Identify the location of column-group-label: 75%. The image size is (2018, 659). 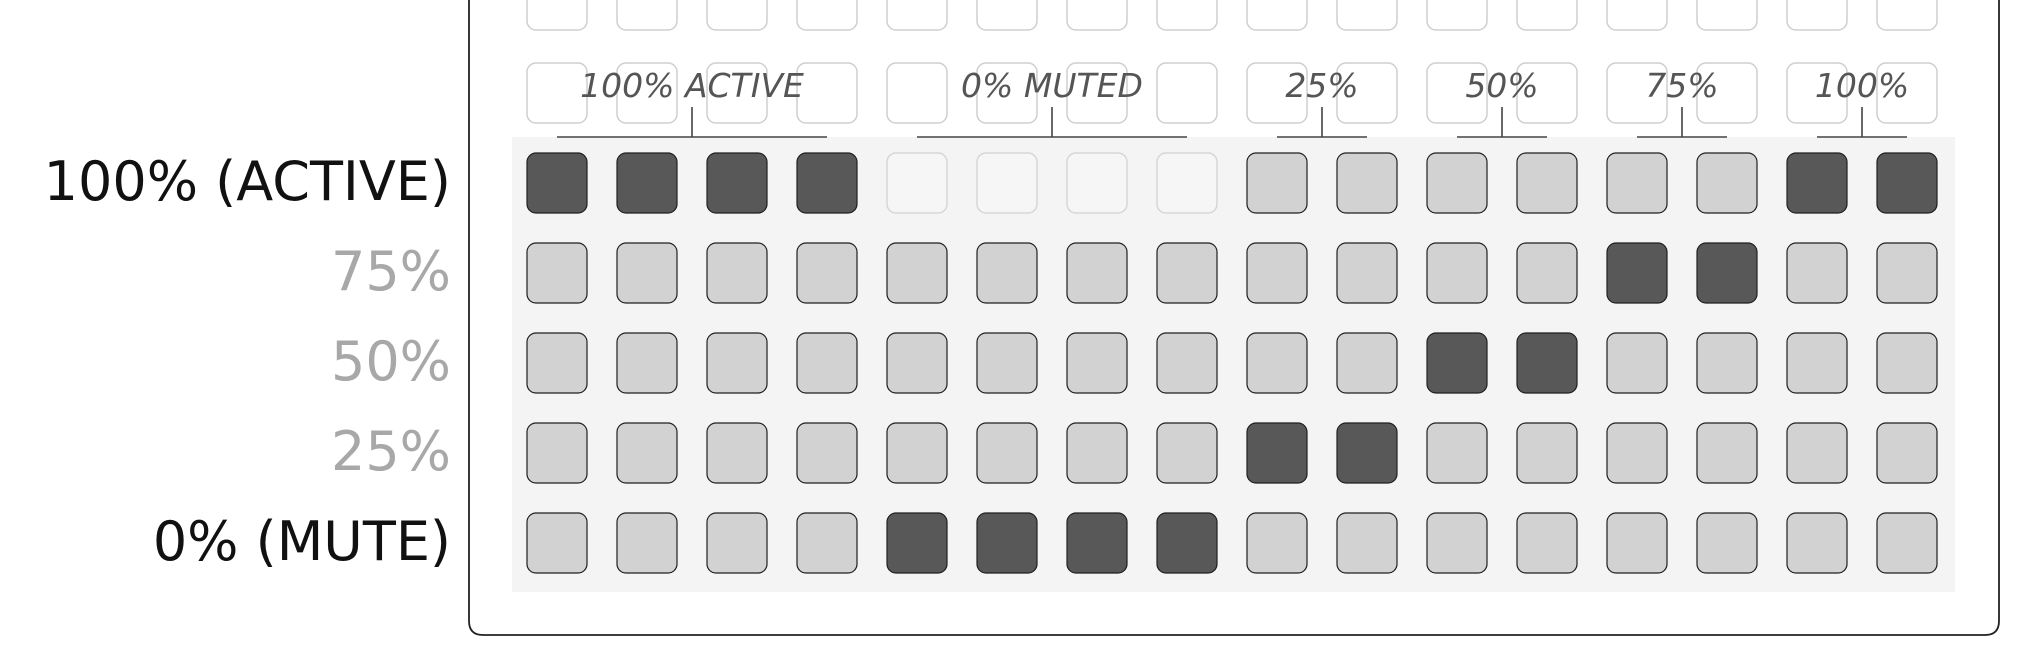
(1681, 85).